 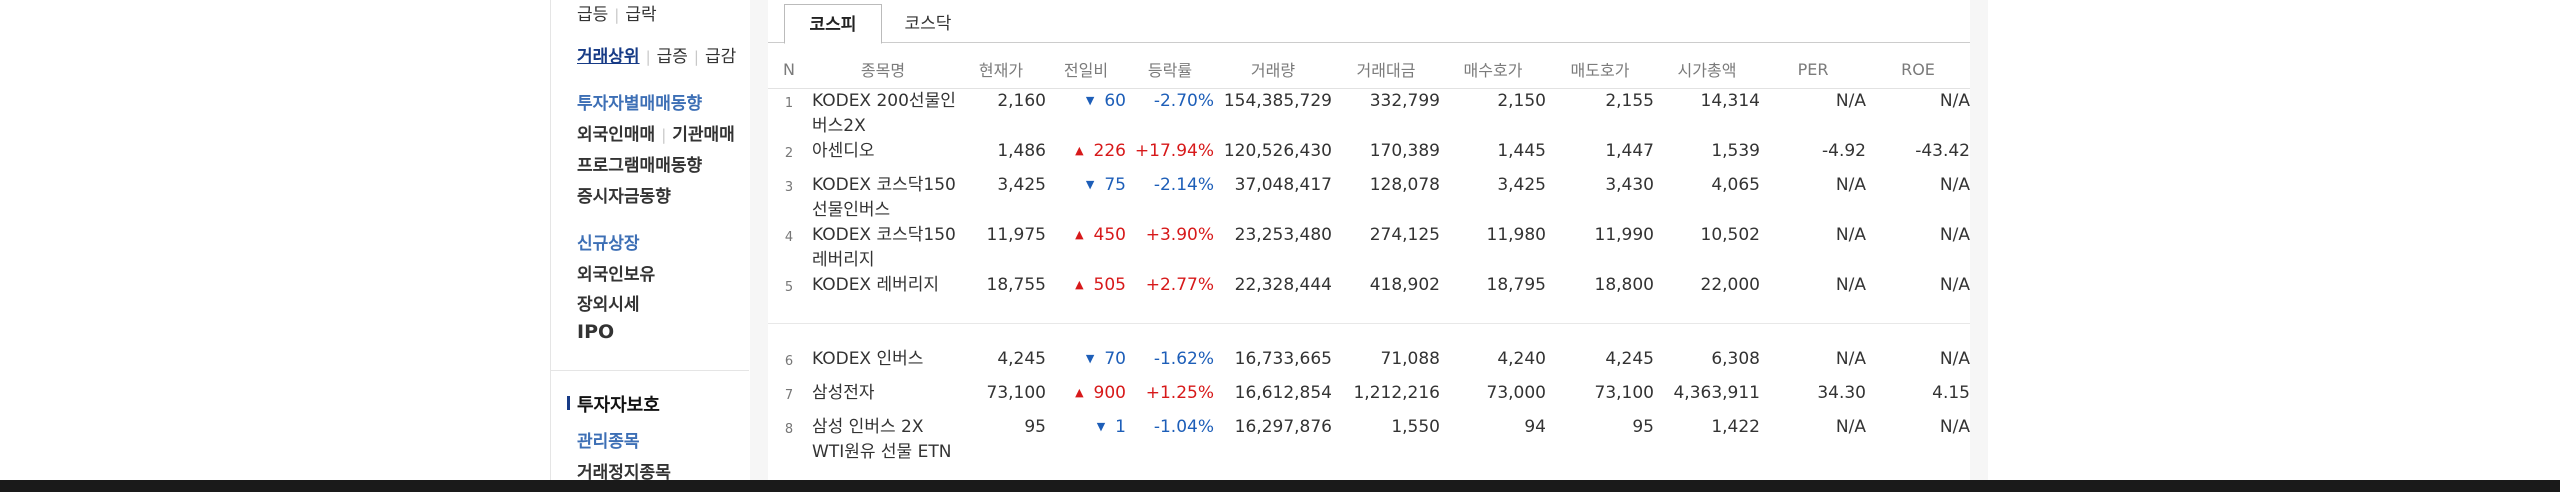 I want to click on market-cap: 4,363,911, so click(x=1716, y=392).